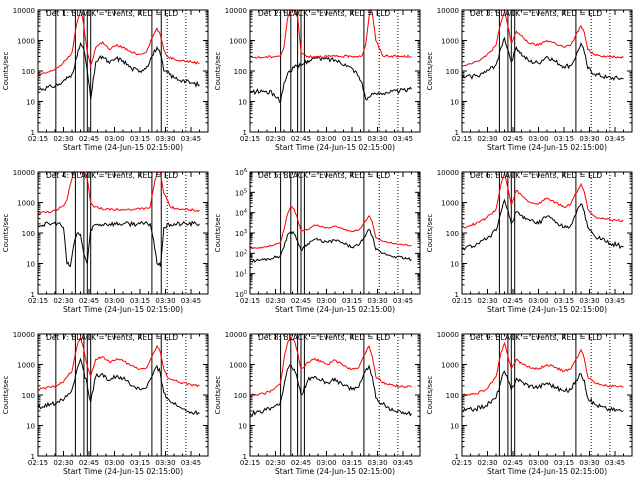 This screenshot has height=480, width=640. Describe the element at coordinates (536, 175) in the screenshot. I see `panel-title: Det 6: BLACK = Events, RED = LLD` at that location.